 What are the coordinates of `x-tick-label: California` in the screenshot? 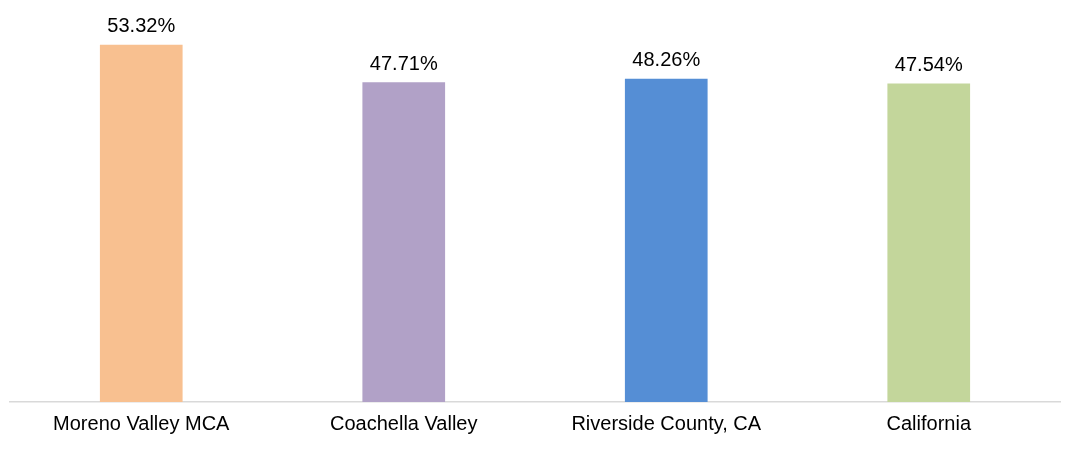 It's located at (929, 422).